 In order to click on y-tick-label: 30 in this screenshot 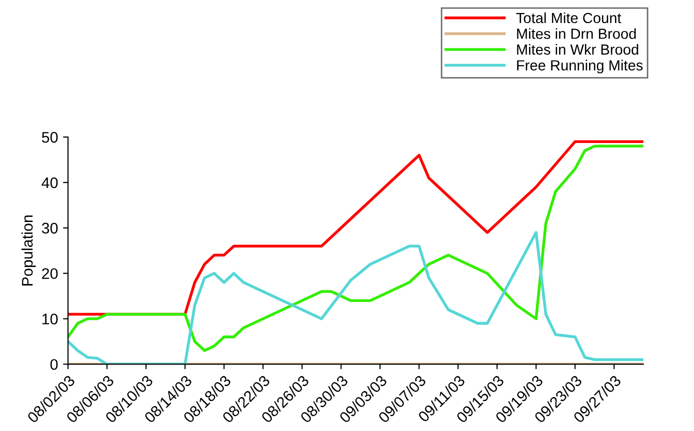, I will do `click(50, 228)`.